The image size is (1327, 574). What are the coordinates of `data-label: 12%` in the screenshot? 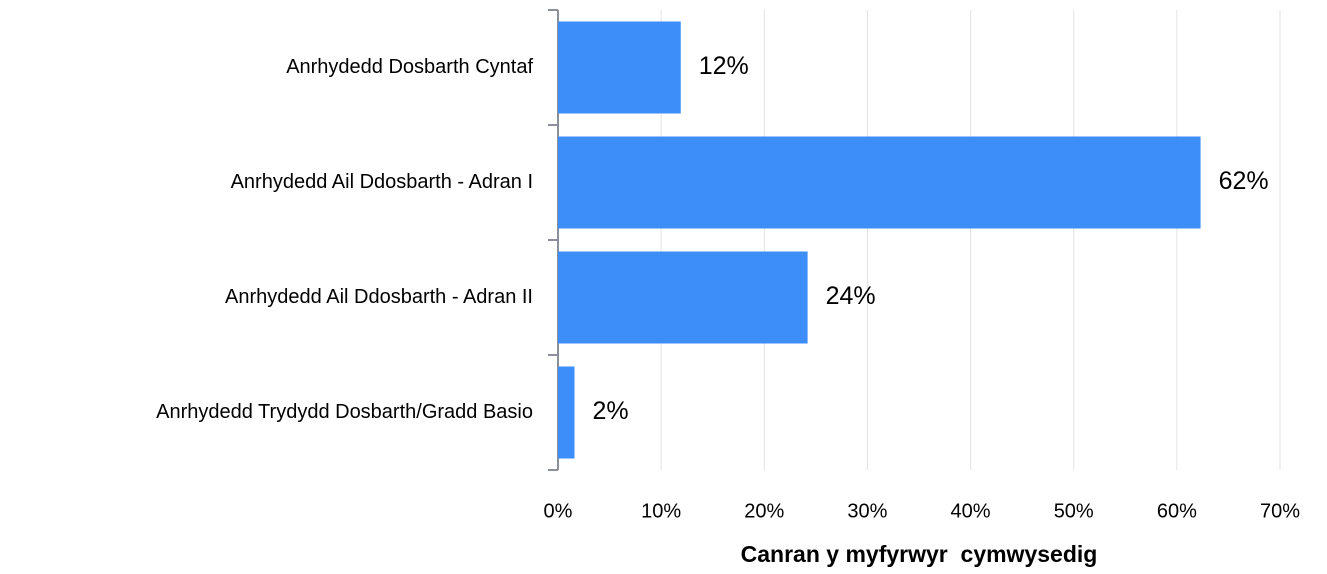 It's located at (724, 66).